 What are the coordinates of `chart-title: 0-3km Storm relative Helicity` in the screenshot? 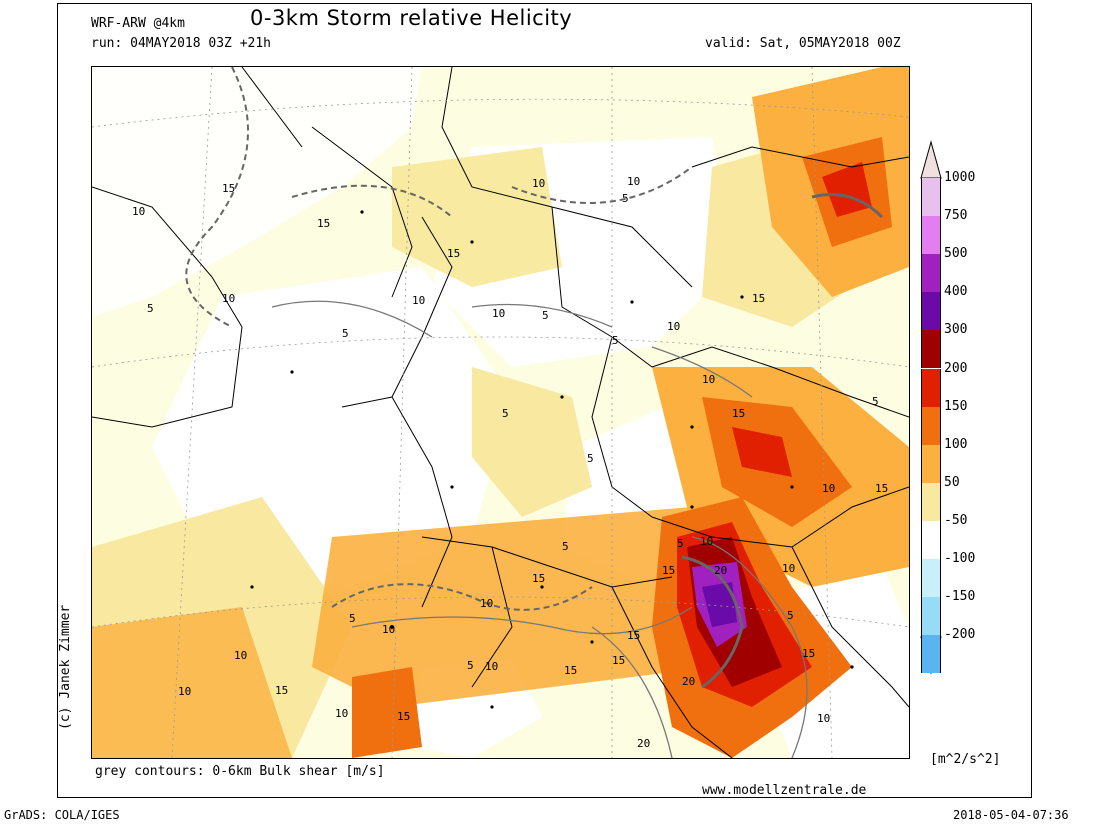 It's located at (411, 18).